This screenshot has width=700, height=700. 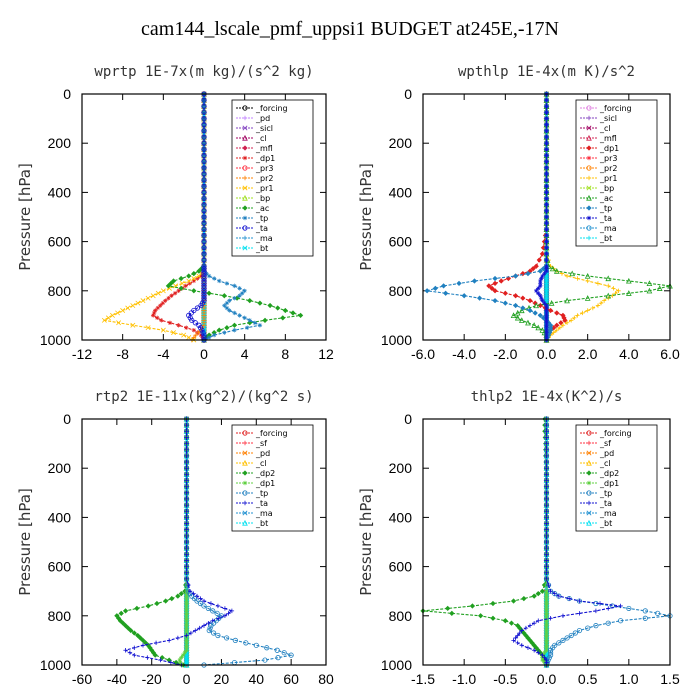 What do you see at coordinates (408, 419) in the screenshot?
I see `y-tick-label: 0` at bounding box center [408, 419].